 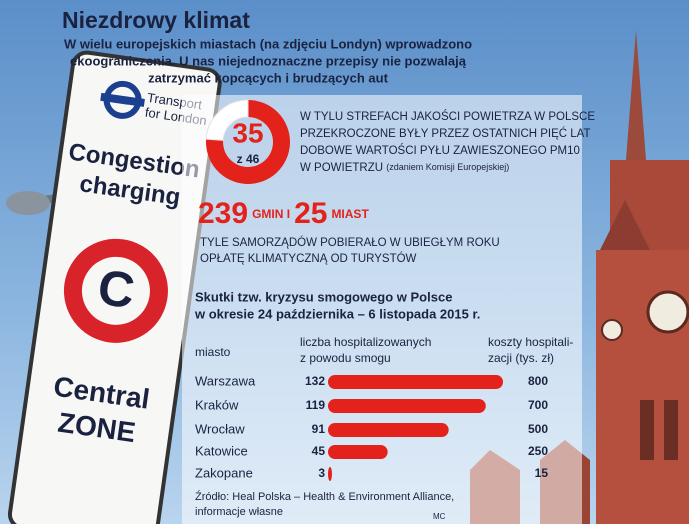 I want to click on cost-label: 800, so click(x=538, y=381).